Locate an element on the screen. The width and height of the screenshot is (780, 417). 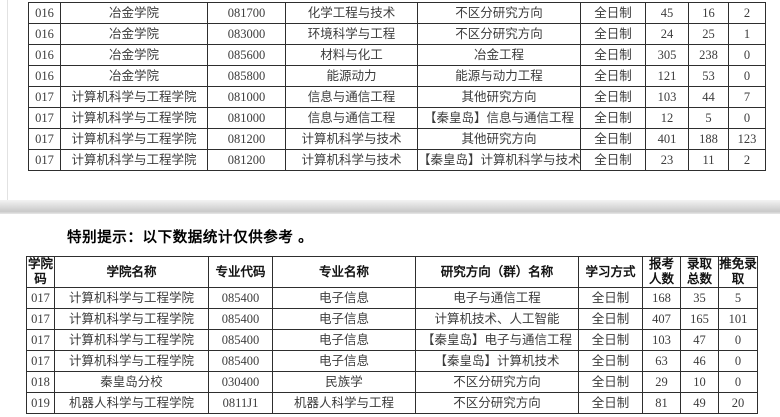
column-header: 推免录取 is located at coordinates (738, 272).